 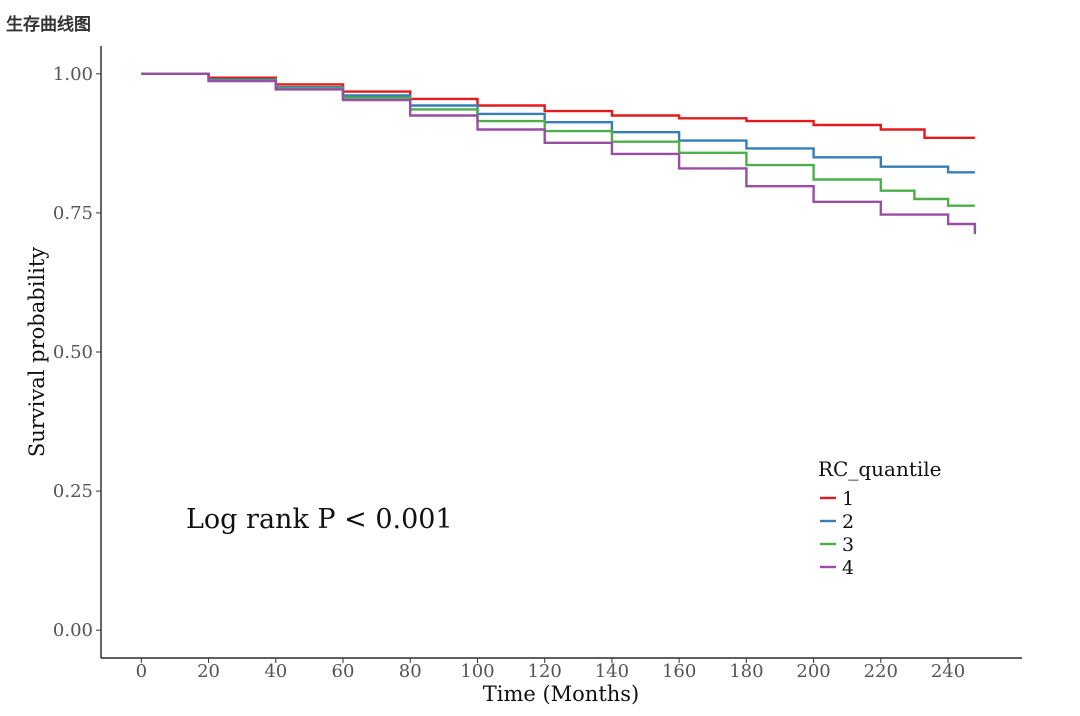 I want to click on x-tick-label: 100, so click(x=477, y=671).